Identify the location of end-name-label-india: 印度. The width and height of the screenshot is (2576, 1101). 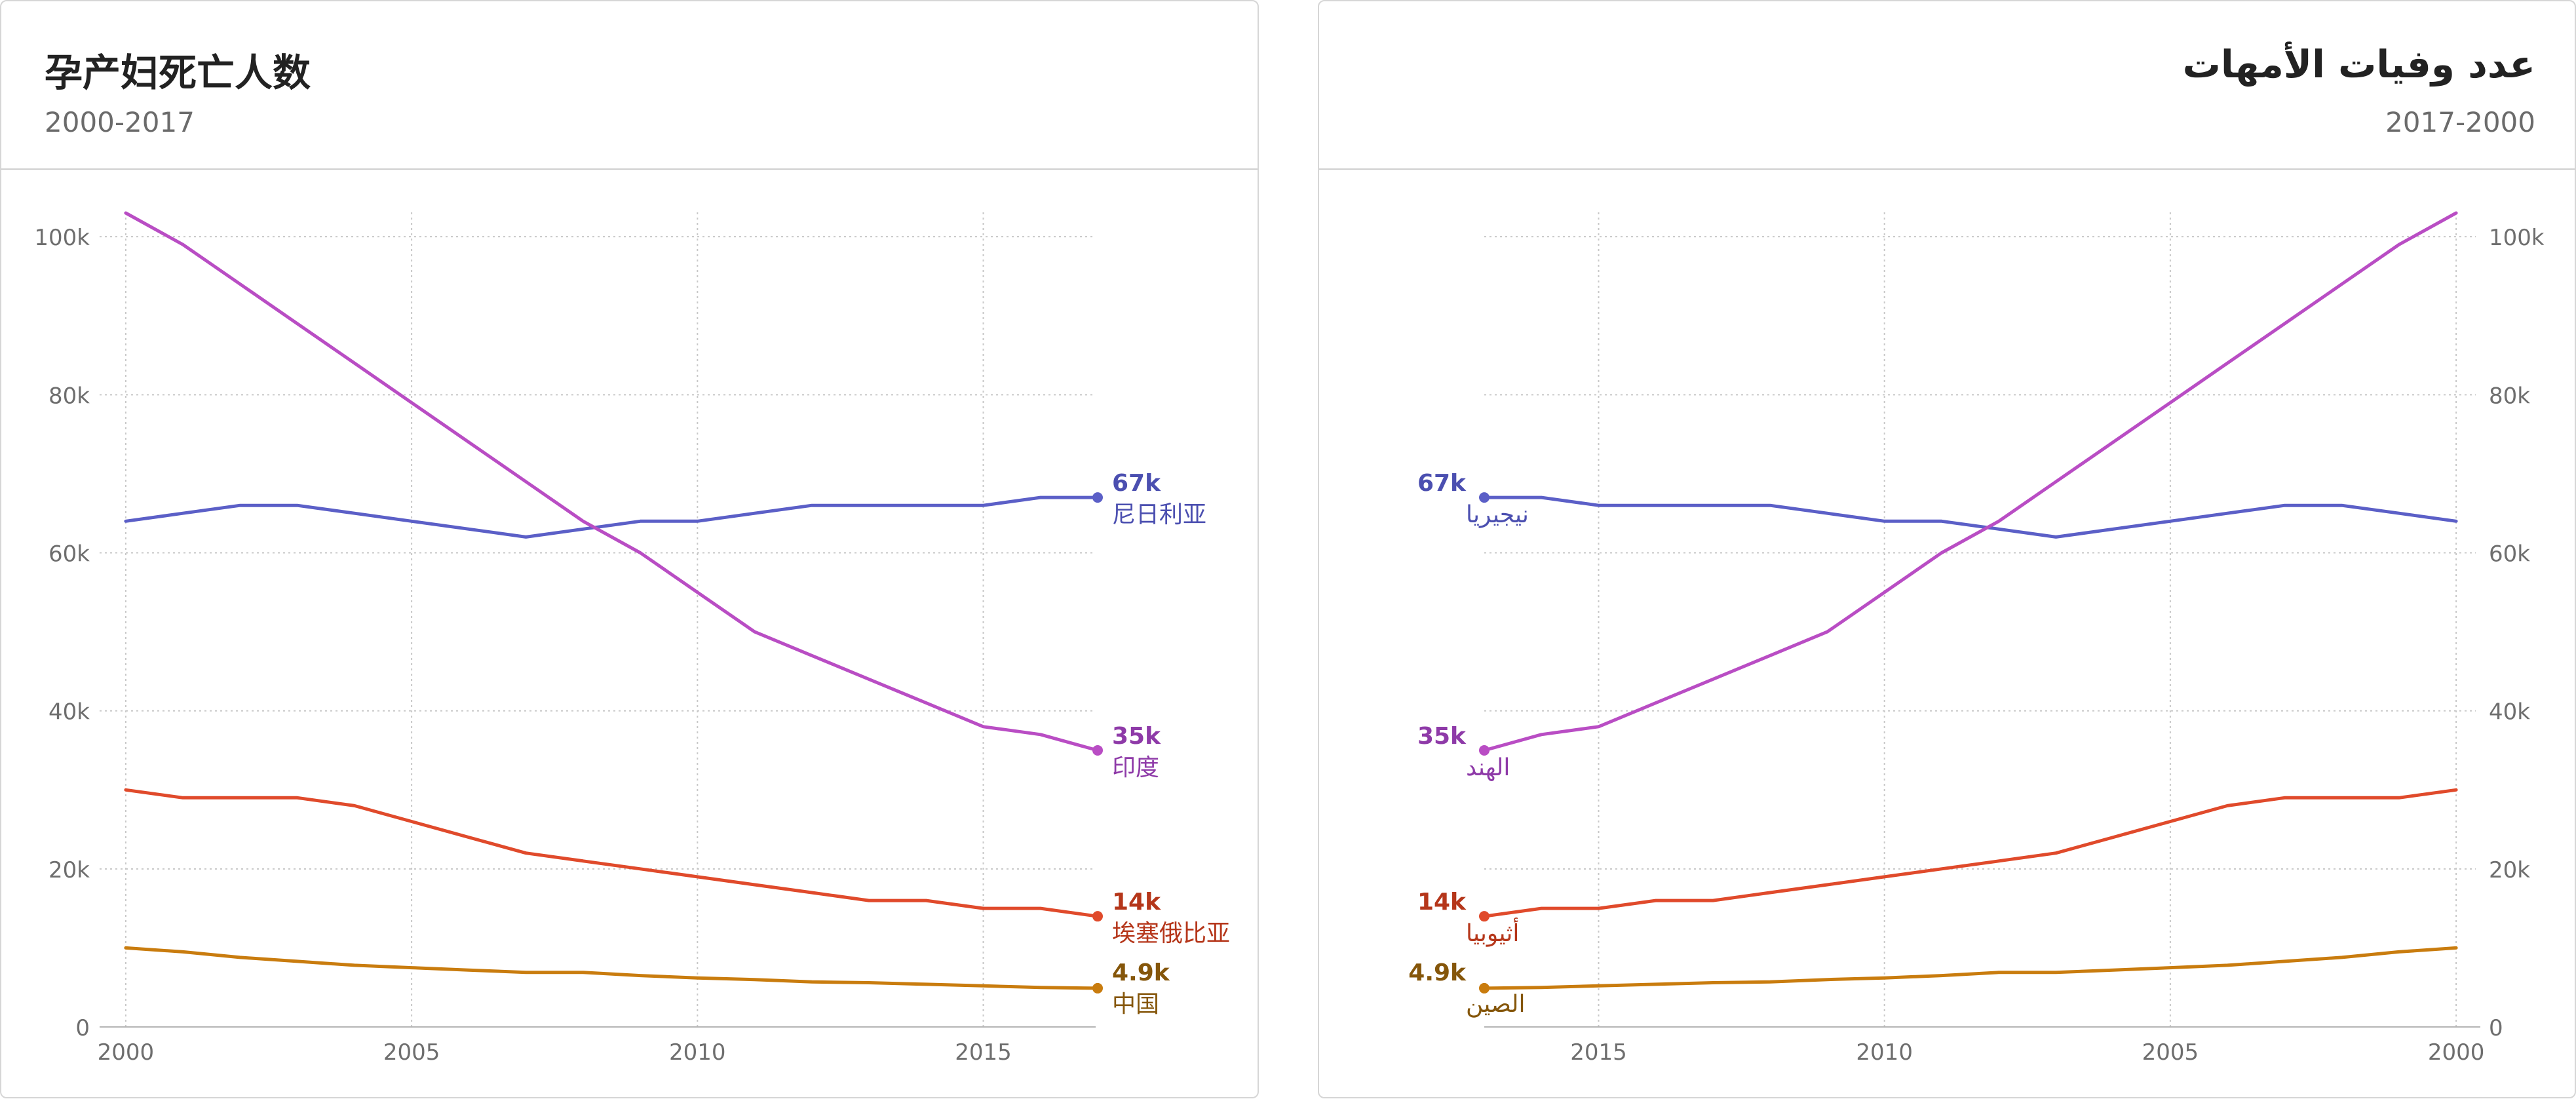
(1135, 767).